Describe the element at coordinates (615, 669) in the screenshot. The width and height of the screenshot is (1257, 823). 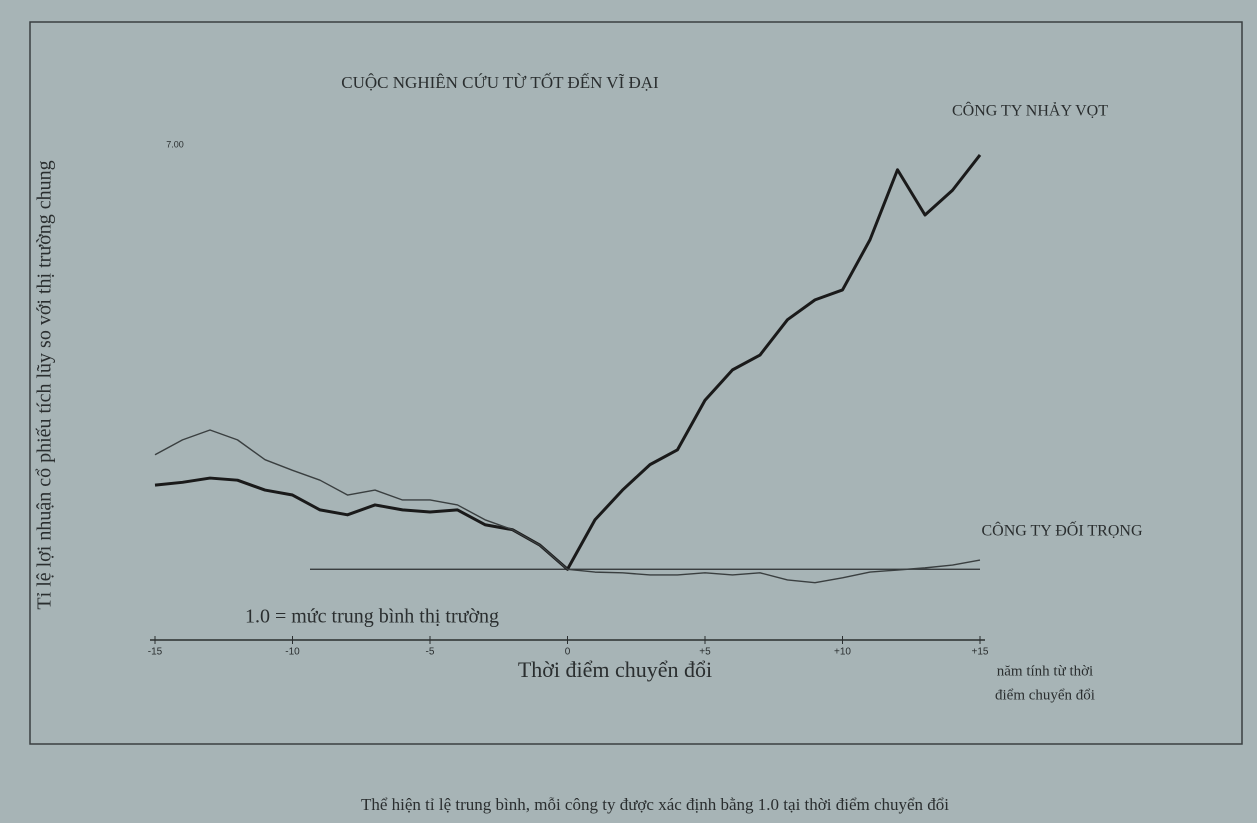
I see `x-axis-label: Thời điểm chuyển đổi` at that location.